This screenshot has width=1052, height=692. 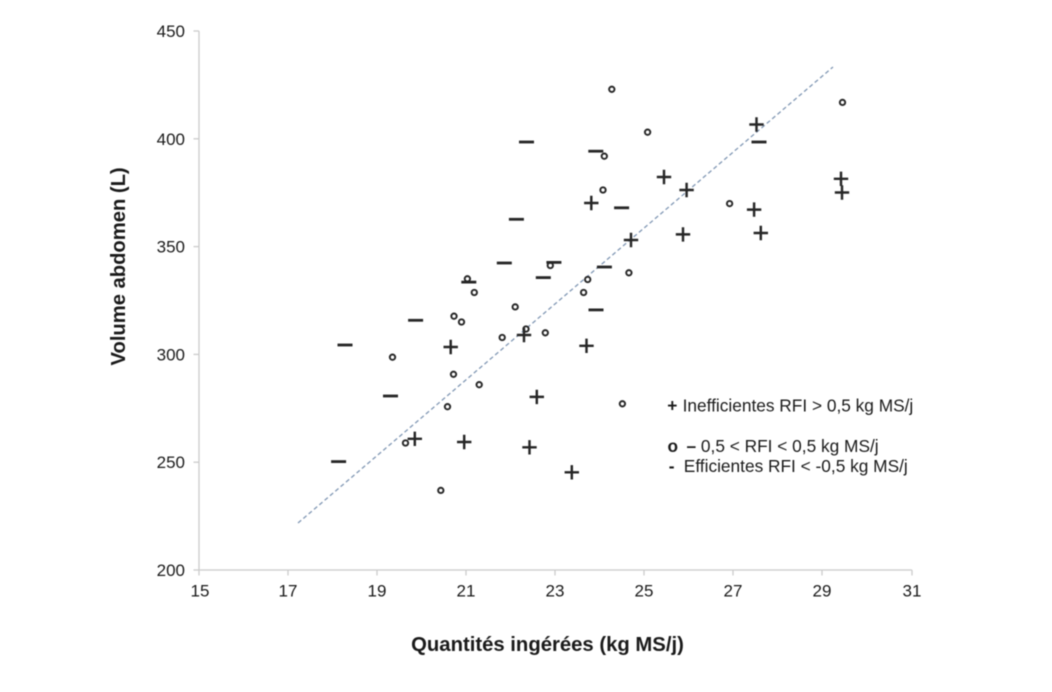 What do you see at coordinates (171, 139) in the screenshot?
I see `svg-text: 400` at bounding box center [171, 139].